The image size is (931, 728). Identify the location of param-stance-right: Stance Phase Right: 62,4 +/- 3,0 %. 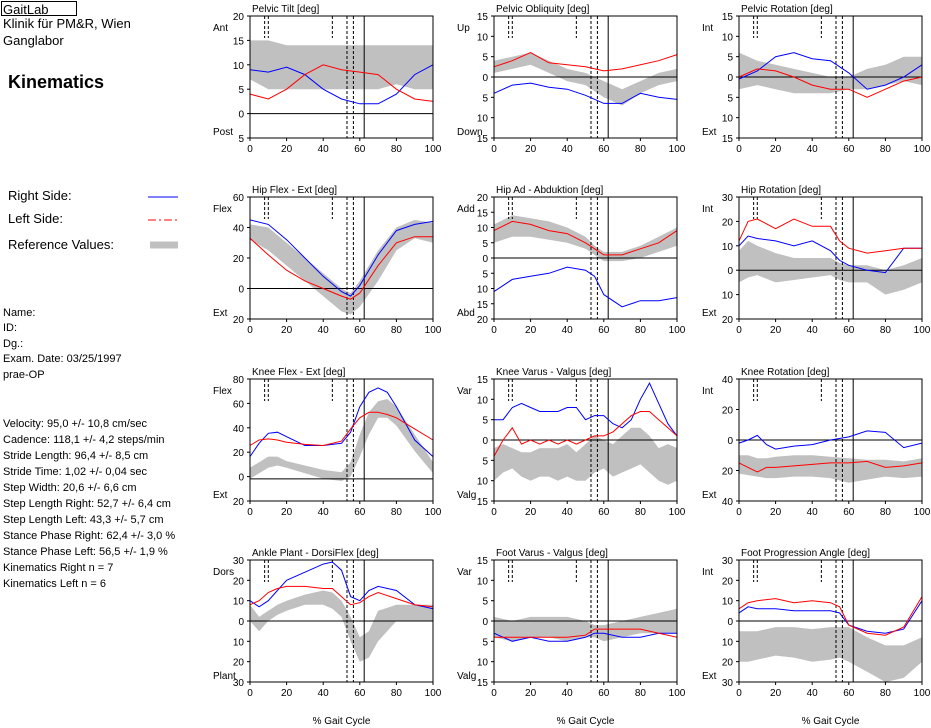
(89, 536).